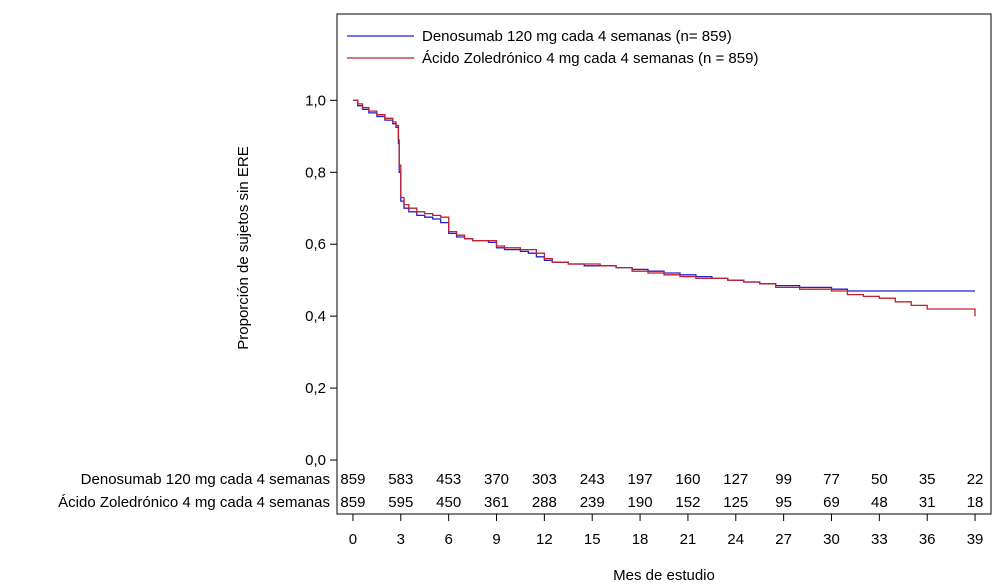 The image size is (1000, 586). I want to click on risk-value: 197, so click(640, 479).